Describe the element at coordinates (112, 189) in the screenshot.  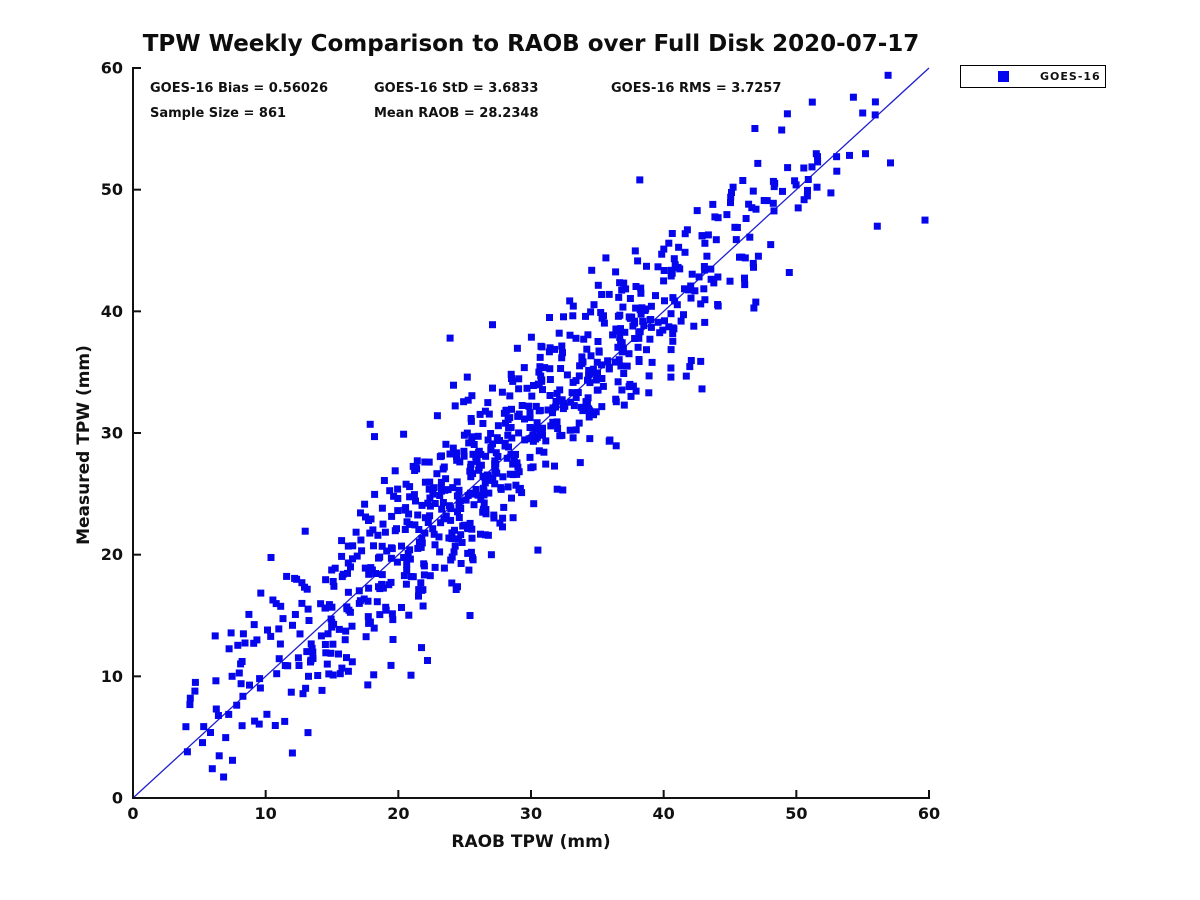
I see `y-tick-label: 50` at that location.